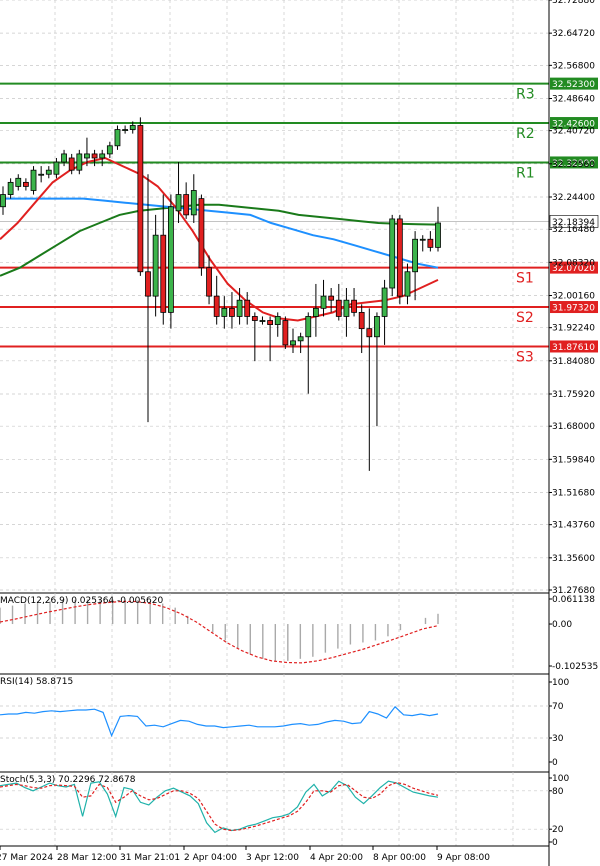 This screenshot has height=866, width=600. I want to click on rsi-tick-label: 30, so click(558, 739).